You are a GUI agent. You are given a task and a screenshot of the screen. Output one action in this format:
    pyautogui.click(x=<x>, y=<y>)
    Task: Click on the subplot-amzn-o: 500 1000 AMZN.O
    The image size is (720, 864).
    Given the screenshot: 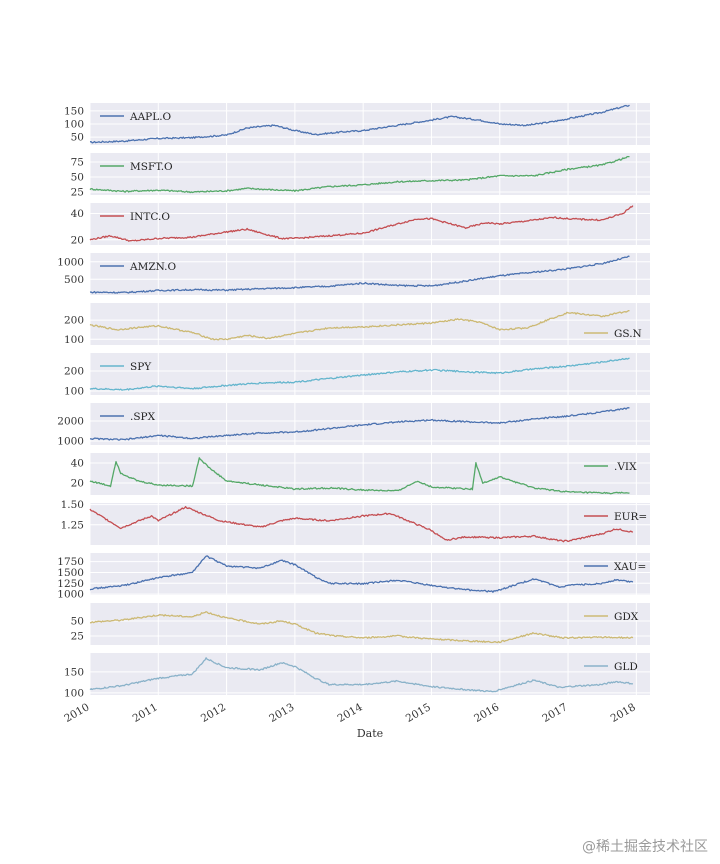 What is the action you would take?
    pyautogui.click(x=353, y=274)
    